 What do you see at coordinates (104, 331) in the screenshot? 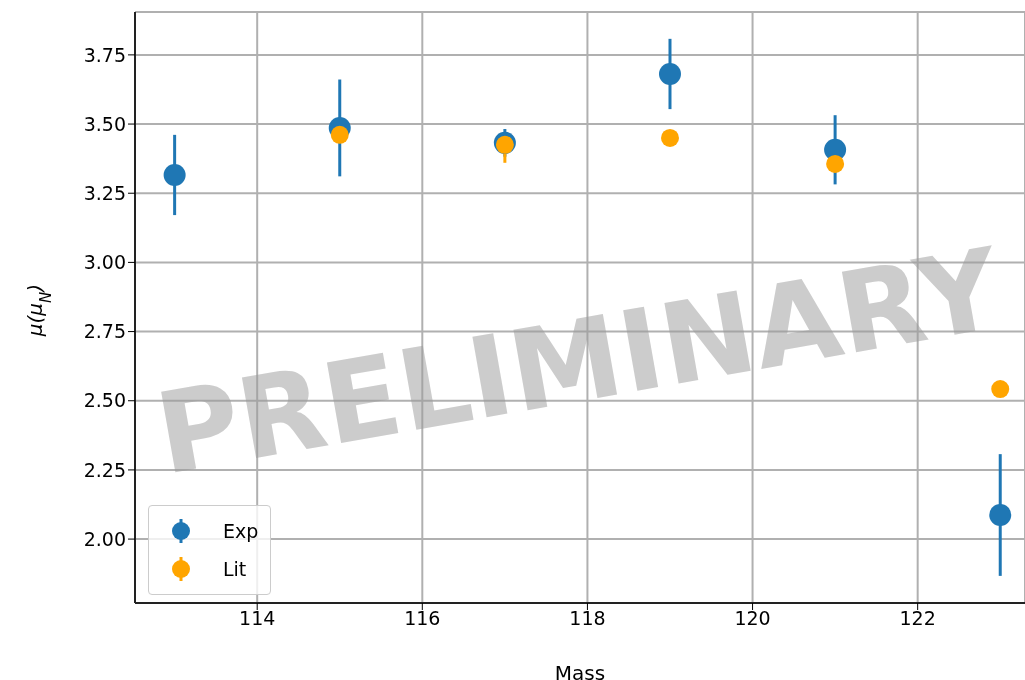
I see `y-tick-label: 2.75` at bounding box center [104, 331].